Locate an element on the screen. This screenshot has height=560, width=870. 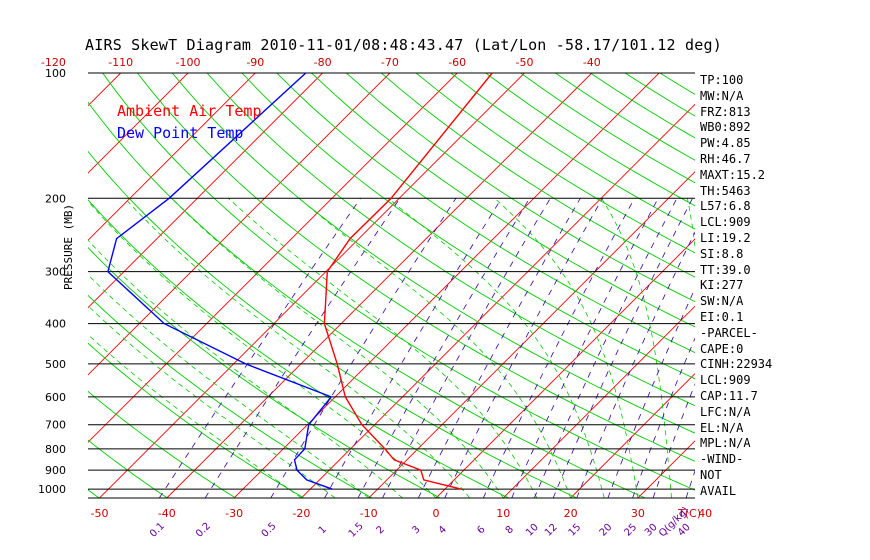
mixing-ratio-label: 0.2 is located at coordinates (203, 530).